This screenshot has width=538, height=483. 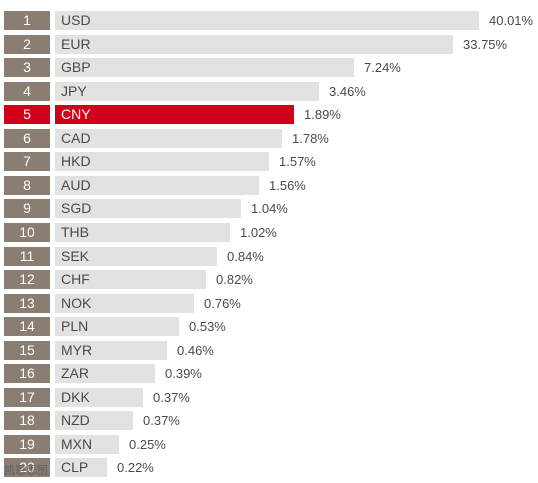 What do you see at coordinates (271, 373) in the screenshot?
I see `bar-row-zar: 16 ZAR 0.39%` at bounding box center [271, 373].